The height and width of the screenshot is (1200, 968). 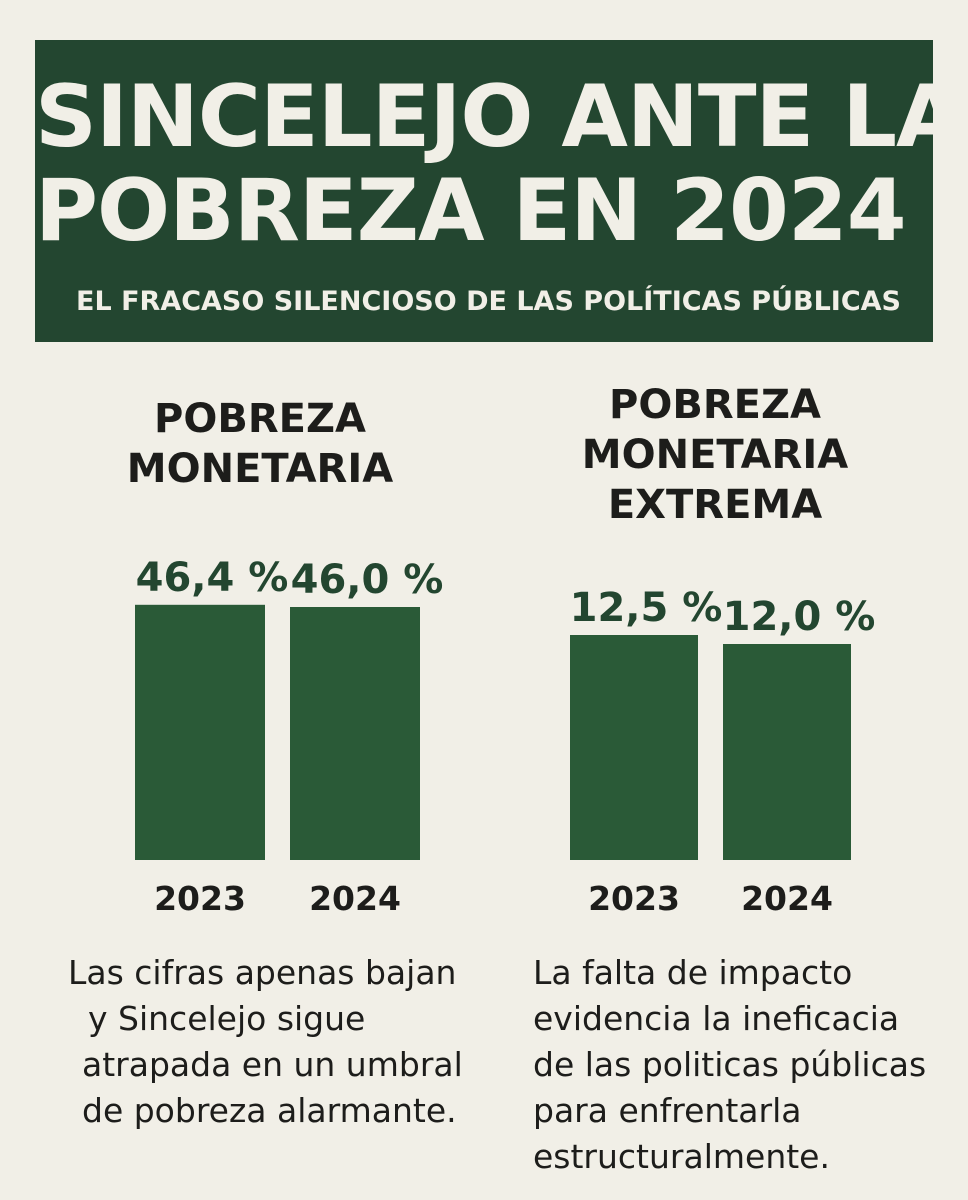 I want to click on chart-2-title-line: EXTREMA, so click(x=715, y=505).